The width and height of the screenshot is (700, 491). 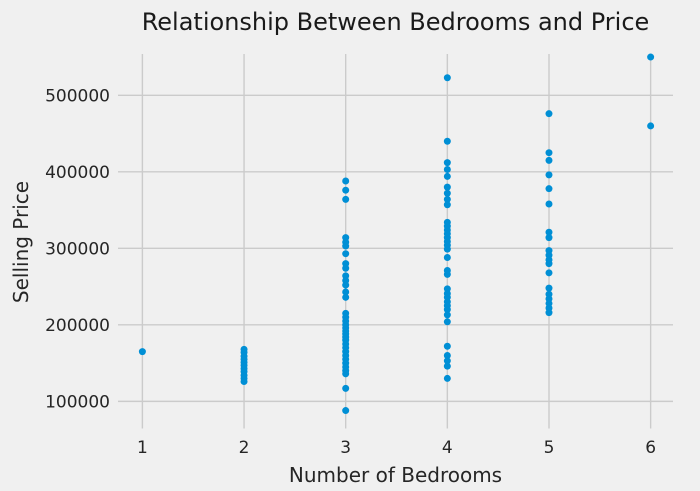 What do you see at coordinates (244, 448) in the screenshot?
I see `x-tick-label: 2` at bounding box center [244, 448].